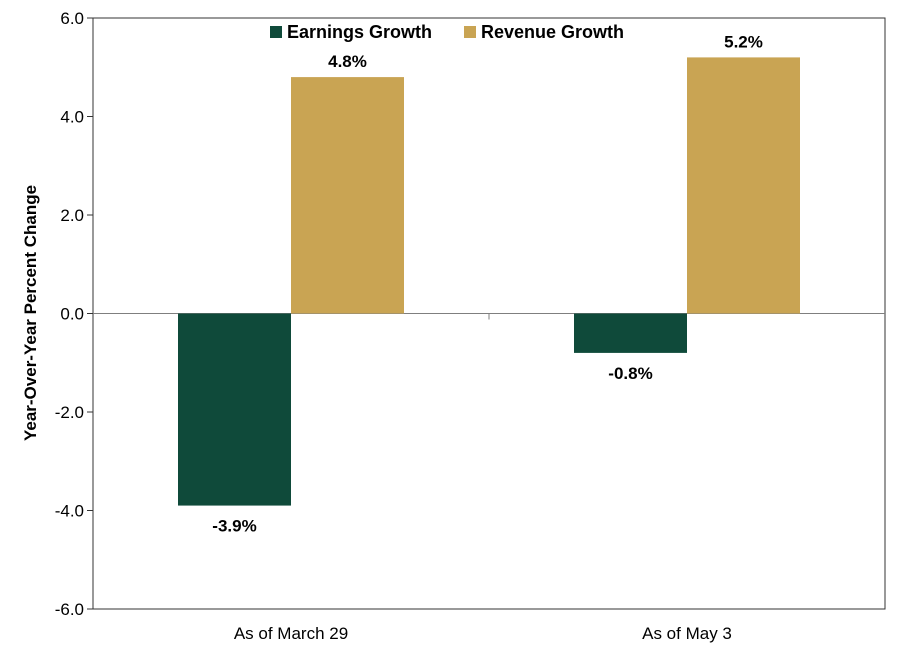 Image resolution: width=900 pixels, height=653 pixels. What do you see at coordinates (69, 412) in the screenshot?
I see `y-tick-label: -2.0` at bounding box center [69, 412].